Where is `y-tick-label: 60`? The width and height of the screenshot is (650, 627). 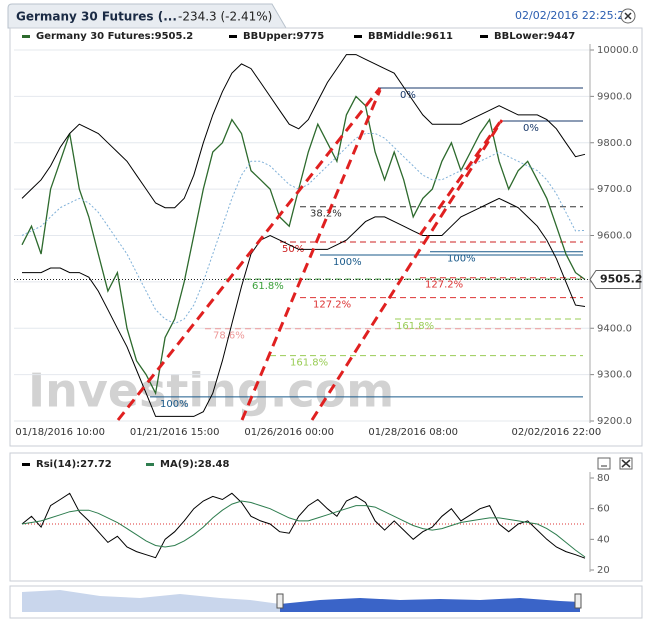
y-tick-label: 60 is located at coordinates (603, 509).